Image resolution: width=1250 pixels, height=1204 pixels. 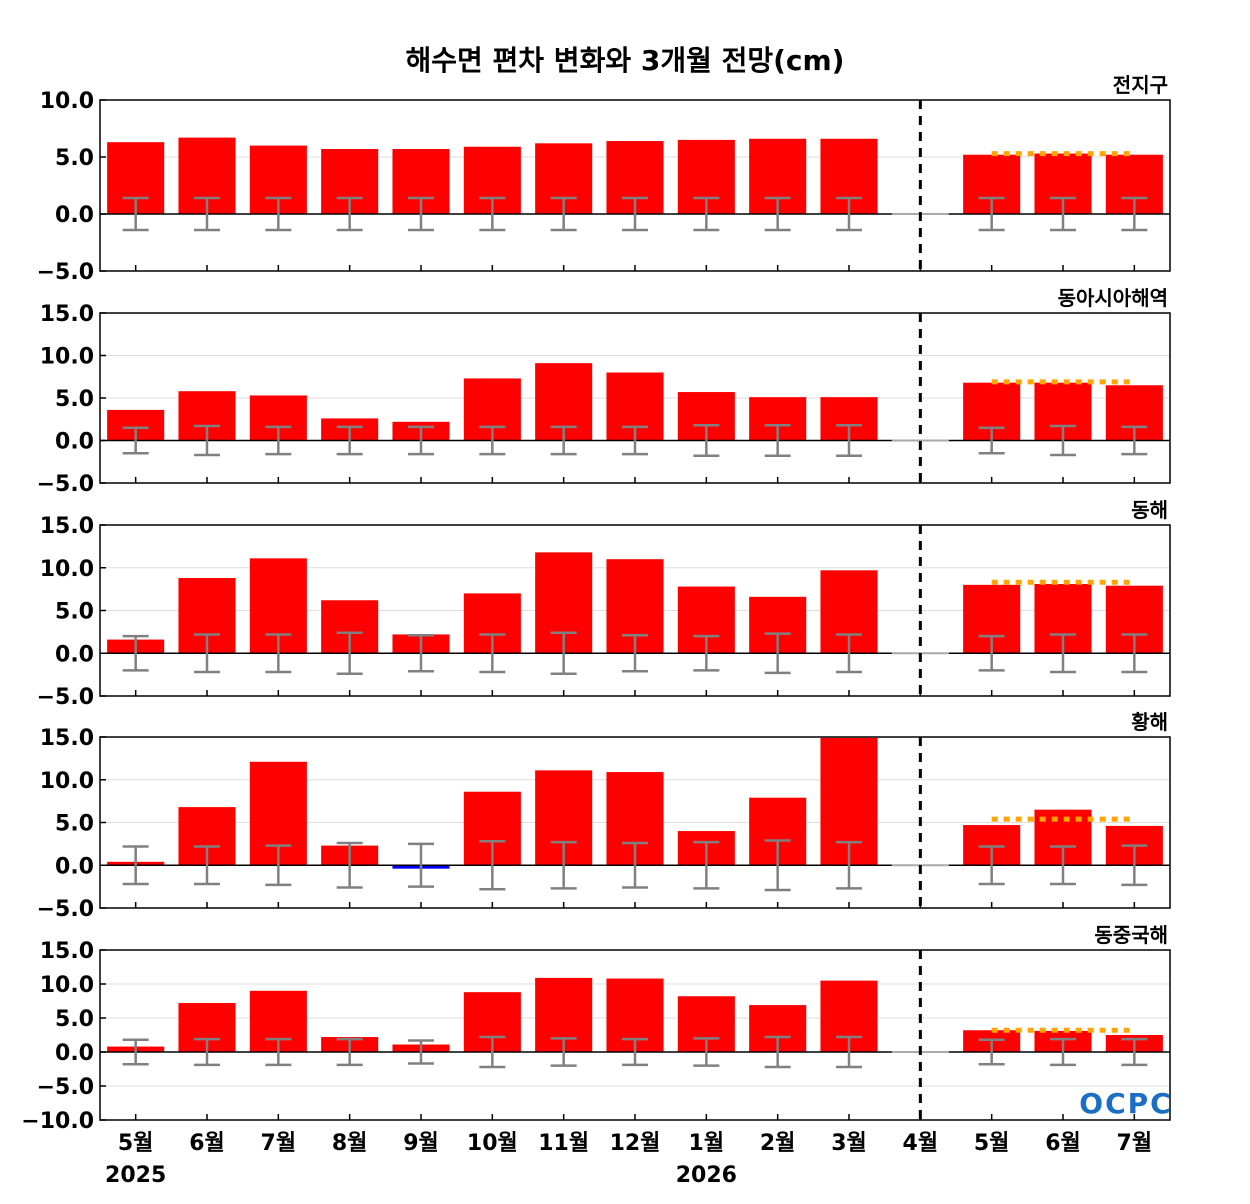 I want to click on x-tick-label: 8월, so click(x=350, y=1143).